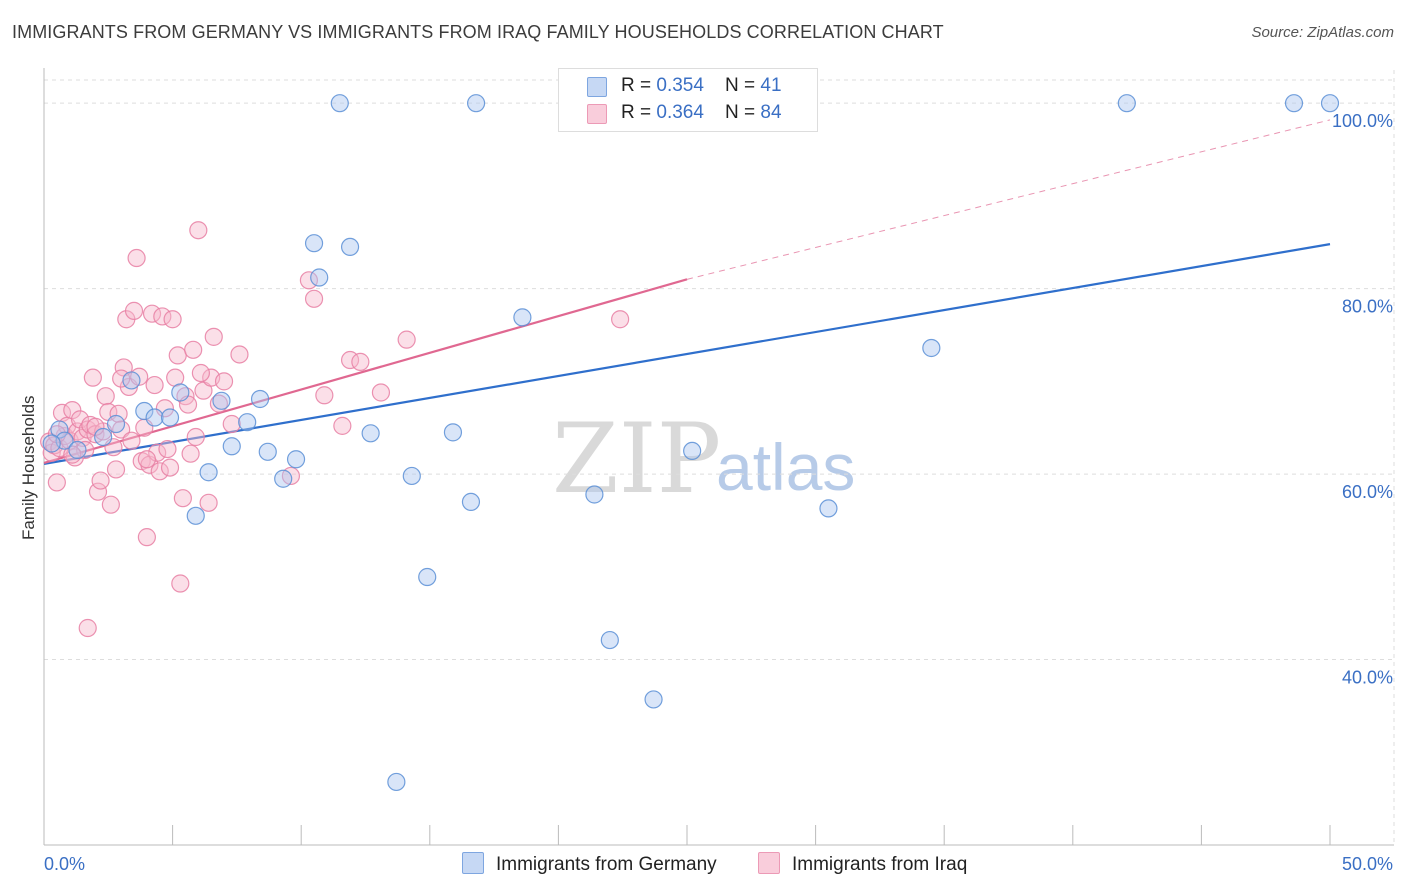 The width and height of the screenshot is (1406, 892). I want to click on legend-swatch-germany, so click(597, 87).